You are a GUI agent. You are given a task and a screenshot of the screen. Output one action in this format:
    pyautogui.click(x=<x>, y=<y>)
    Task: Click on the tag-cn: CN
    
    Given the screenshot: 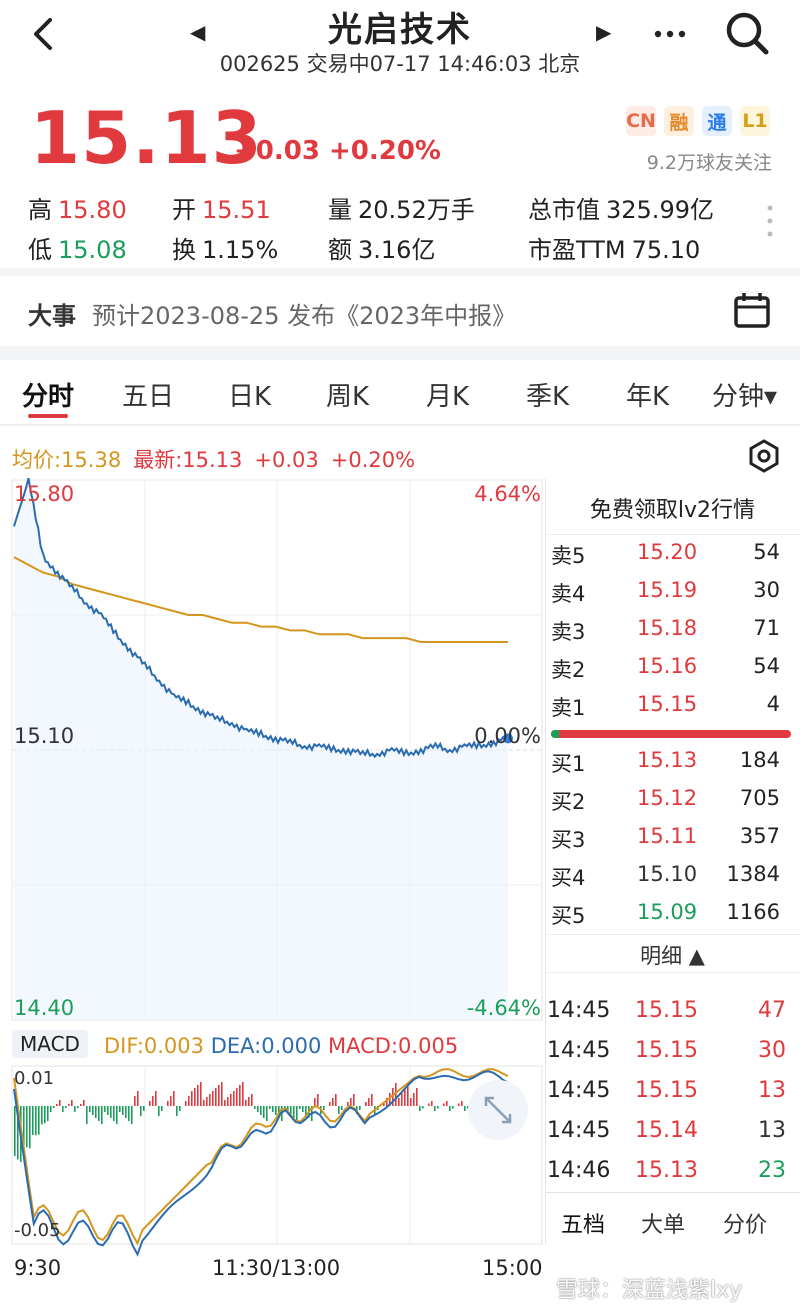 What is the action you would take?
    pyautogui.click(x=641, y=121)
    